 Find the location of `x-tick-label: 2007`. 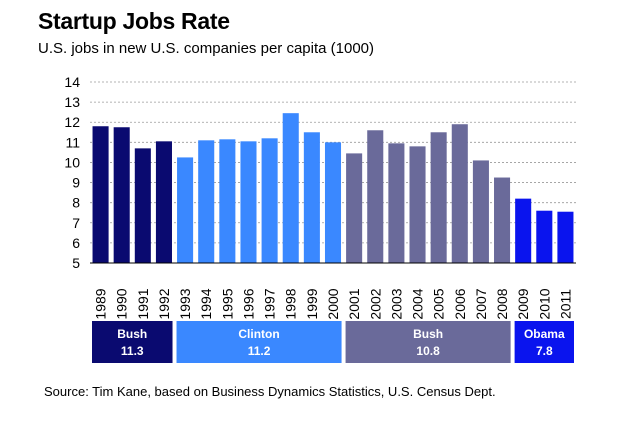

x-tick-label: 2007 is located at coordinates (481, 303).